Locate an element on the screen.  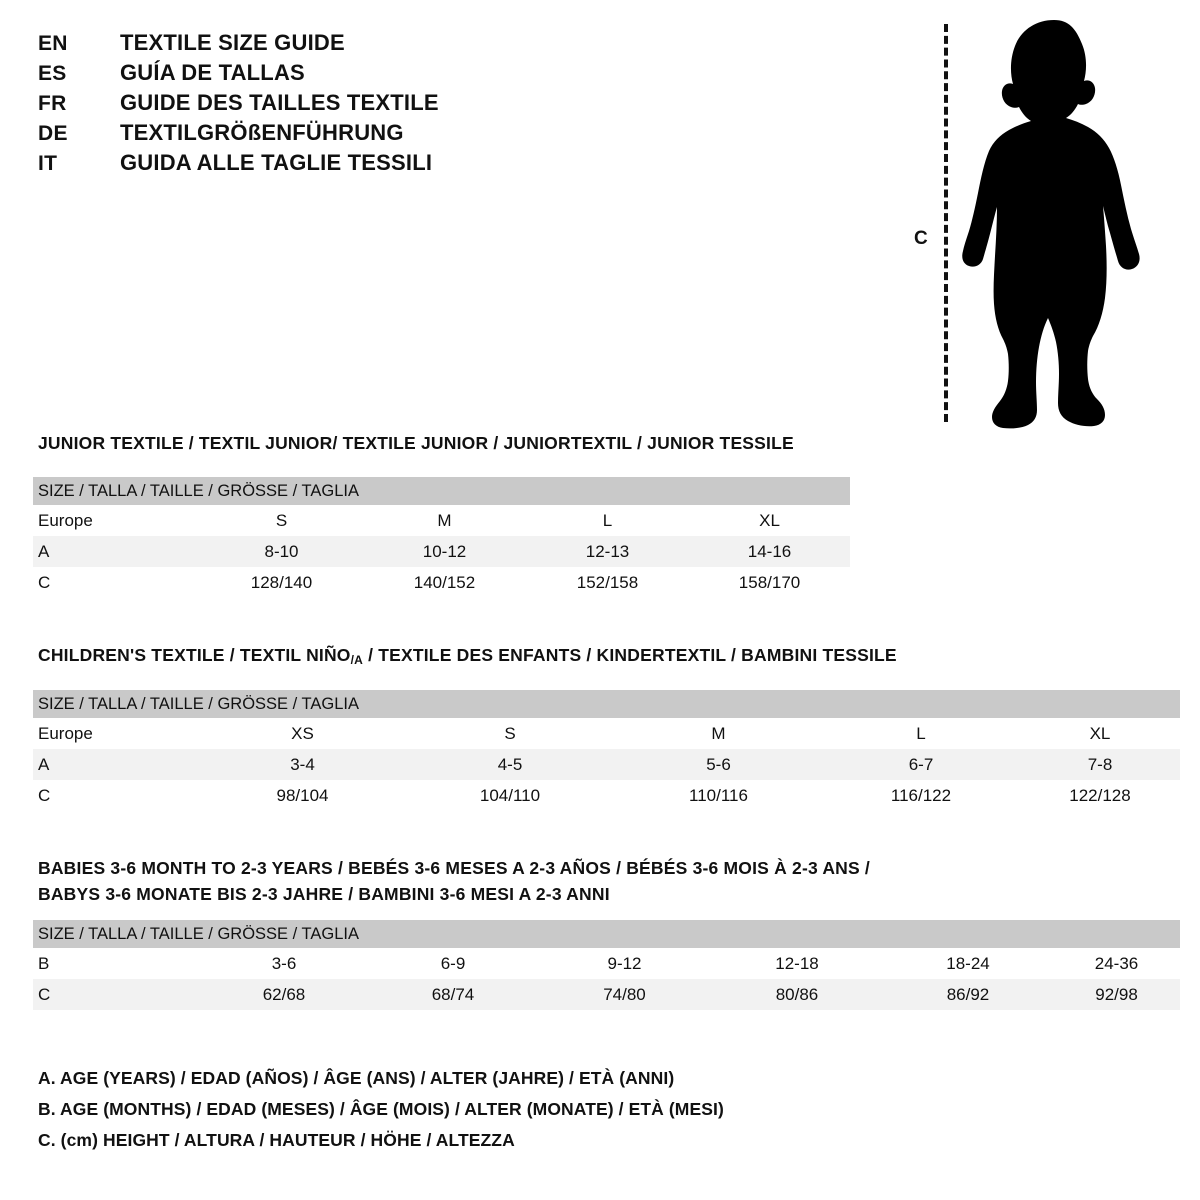
language-title-fr: GUIDE DES TAILLES TEXTILE is located at coordinates (279, 102).